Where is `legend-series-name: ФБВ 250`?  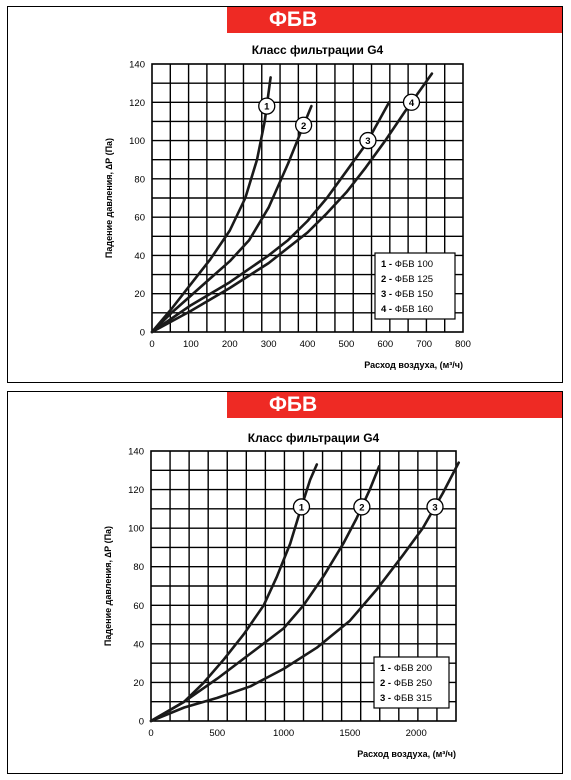 legend-series-name: ФБВ 250 is located at coordinates (413, 683).